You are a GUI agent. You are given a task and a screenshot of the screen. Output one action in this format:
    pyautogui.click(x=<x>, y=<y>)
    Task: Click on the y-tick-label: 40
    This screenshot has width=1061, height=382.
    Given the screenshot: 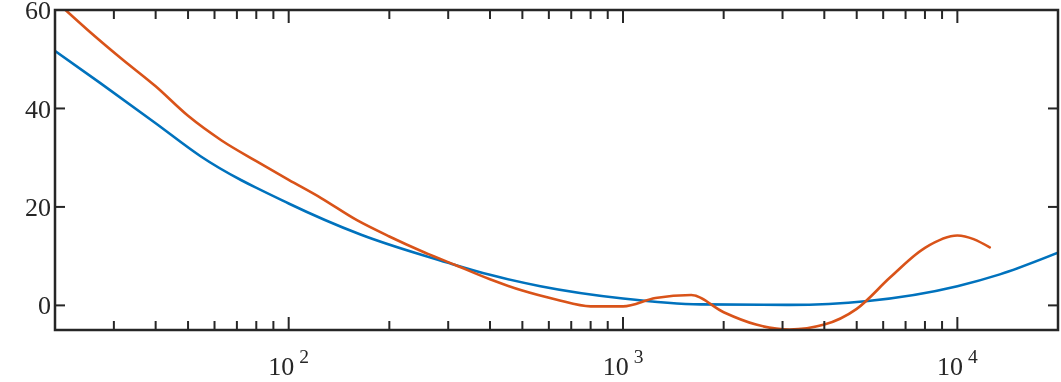 What is the action you would take?
    pyautogui.click(x=38, y=109)
    